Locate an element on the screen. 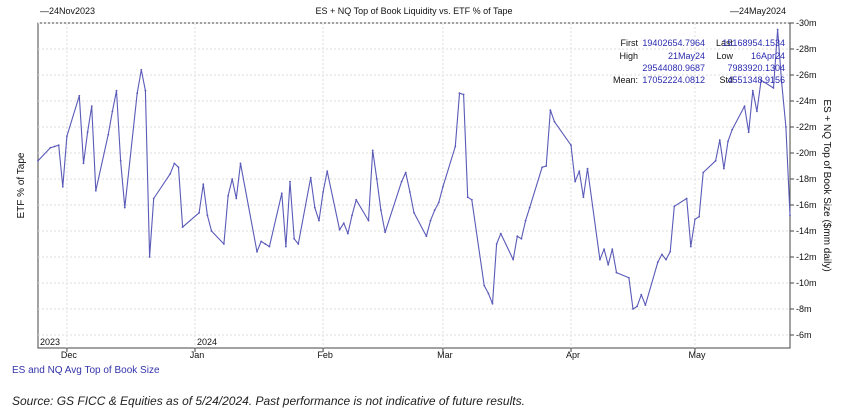 This screenshot has height=415, width=848. stat-high-label: High is located at coordinates (628, 56).